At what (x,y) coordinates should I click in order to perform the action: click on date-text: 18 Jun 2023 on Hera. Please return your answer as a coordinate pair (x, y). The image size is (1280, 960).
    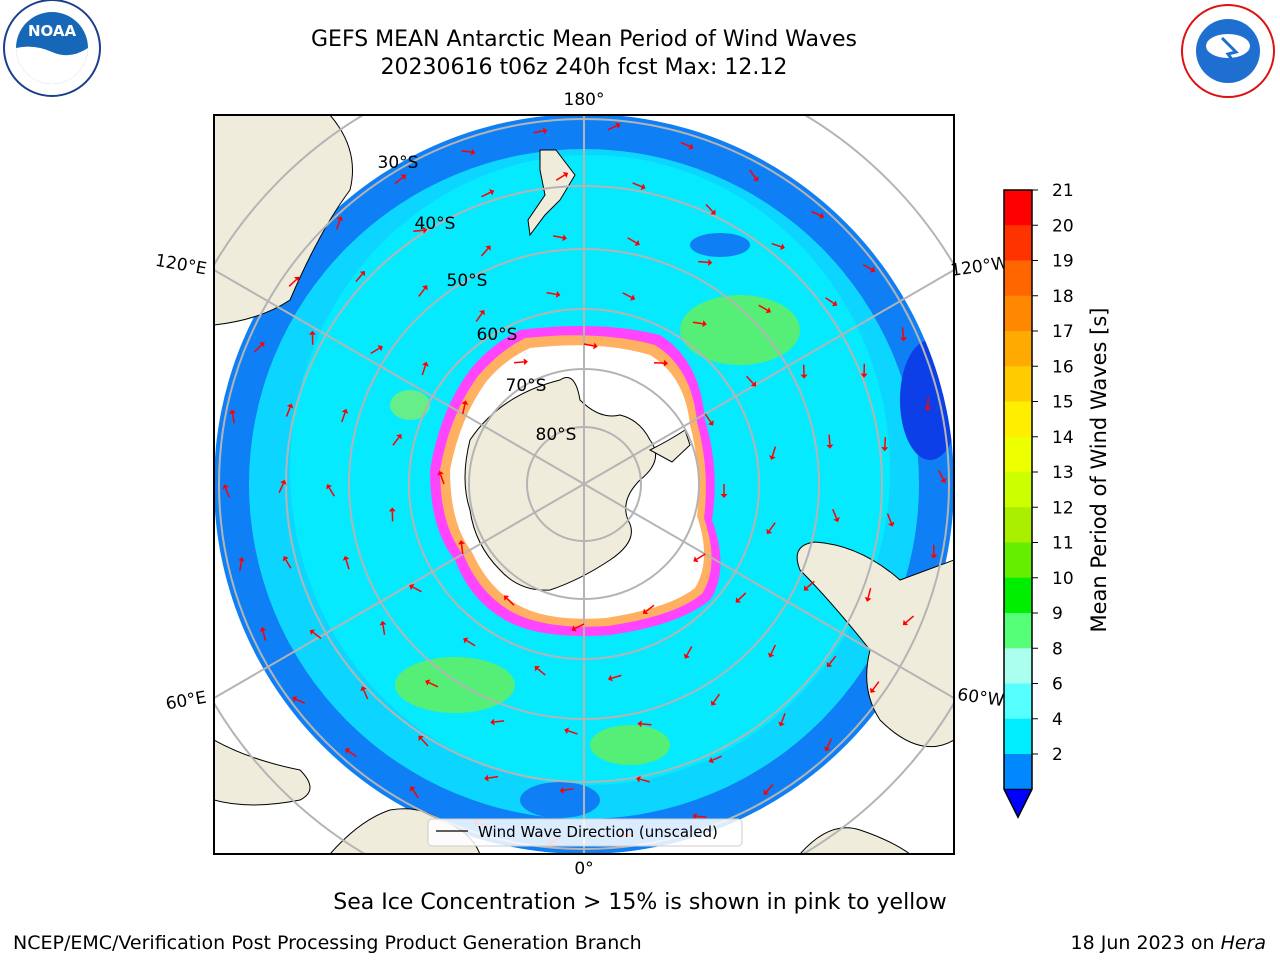
    Looking at the image, I should click on (1168, 943).